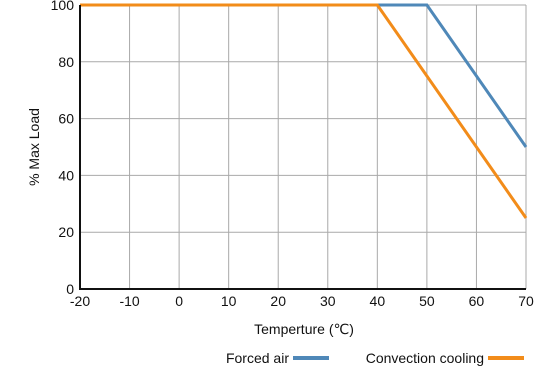  Describe the element at coordinates (328, 301) in the screenshot. I see `x-tick-label: 30` at that location.